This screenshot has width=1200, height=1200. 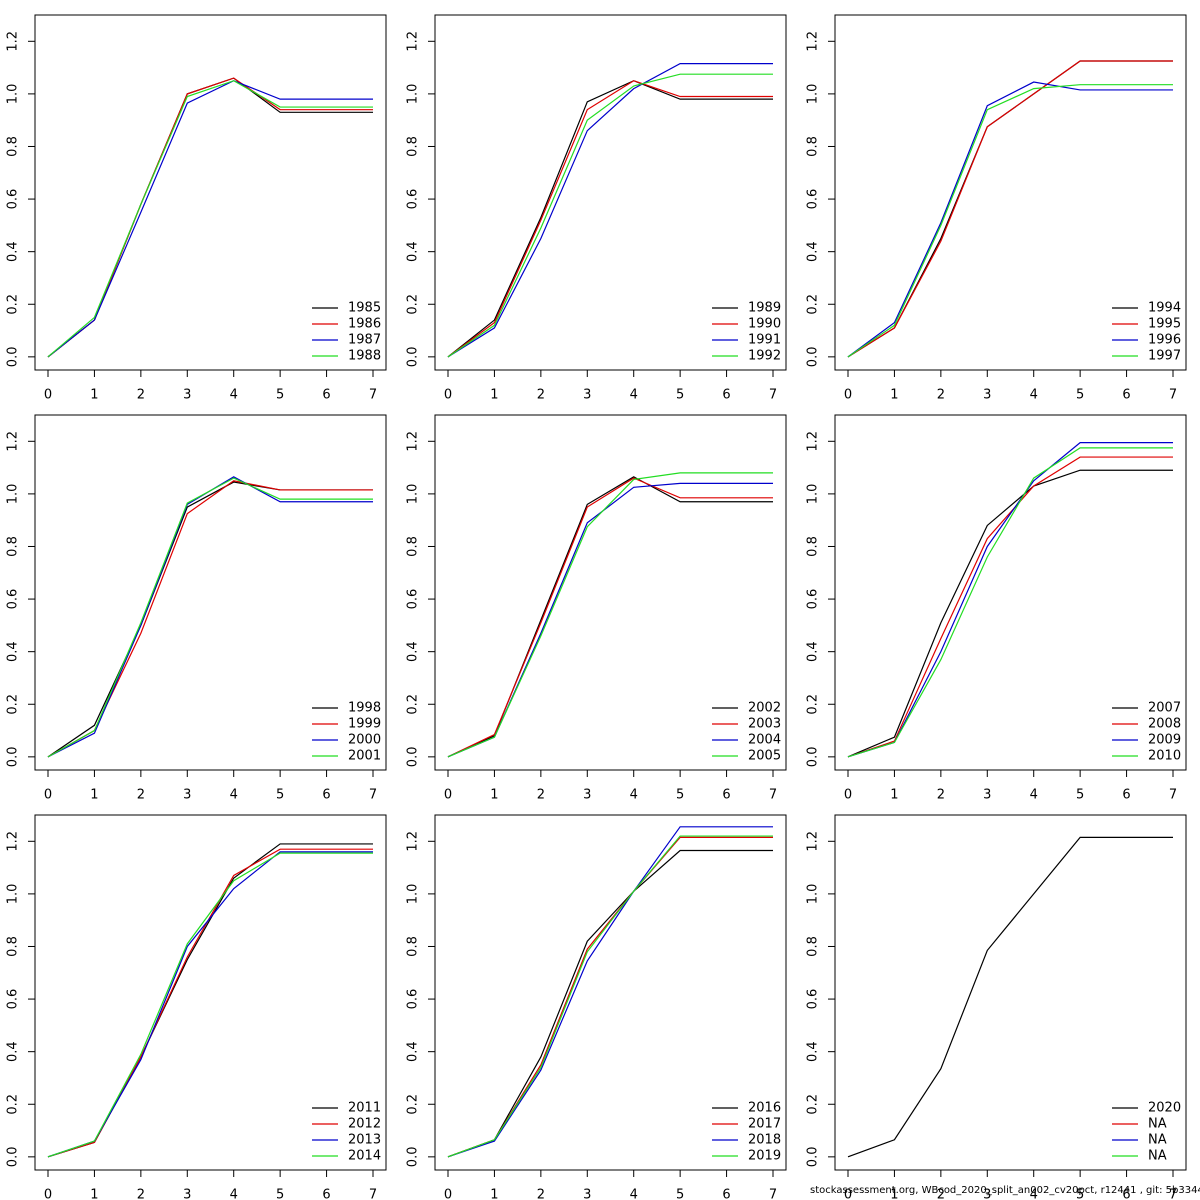 What do you see at coordinates (1164, 1108) in the screenshot?
I see `legend-label: 2020` at bounding box center [1164, 1108].